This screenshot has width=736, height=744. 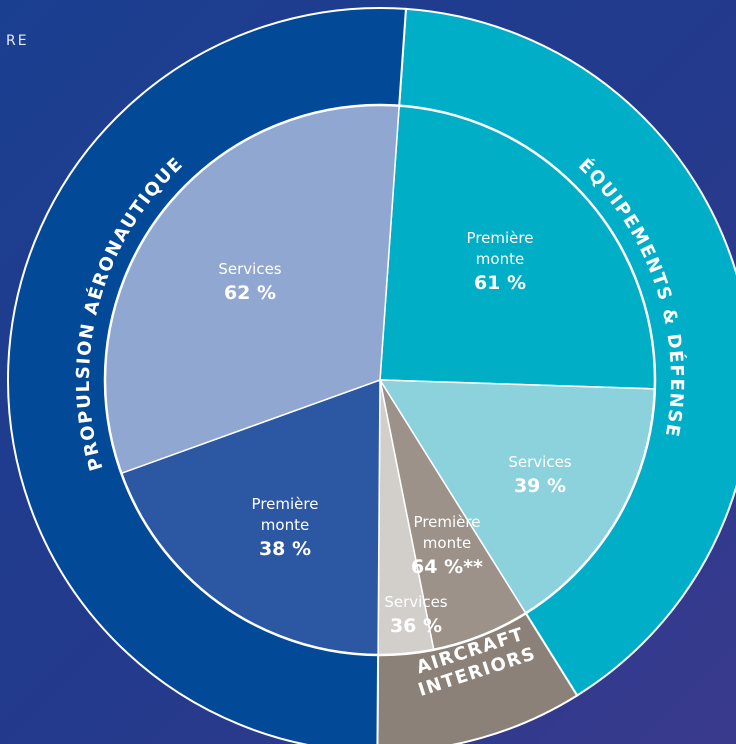 I want to click on segment-label: Services 36 %, so click(x=416, y=616).